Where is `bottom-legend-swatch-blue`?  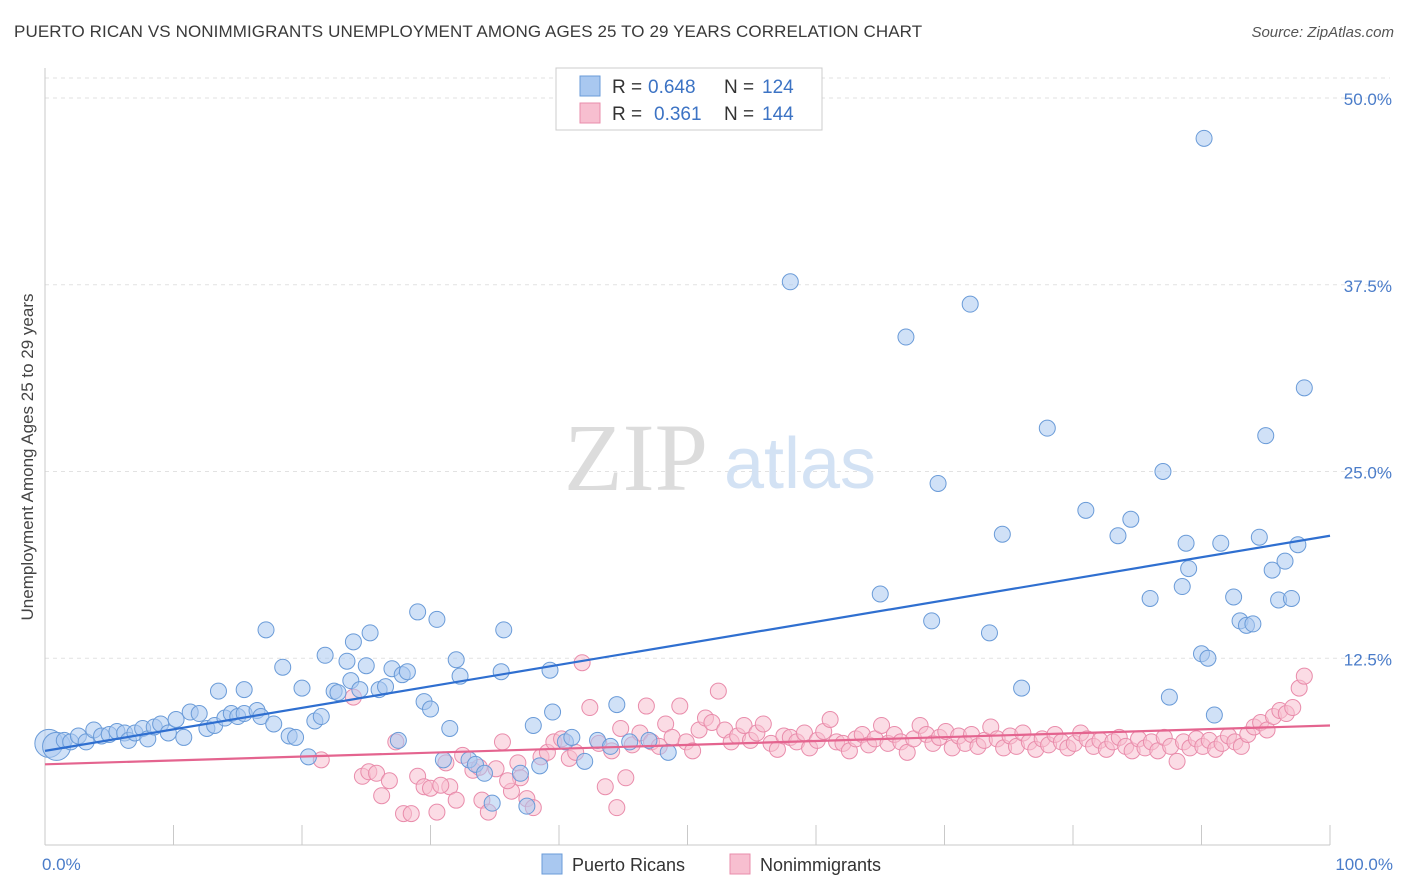 bottom-legend-swatch-blue is located at coordinates (552, 864).